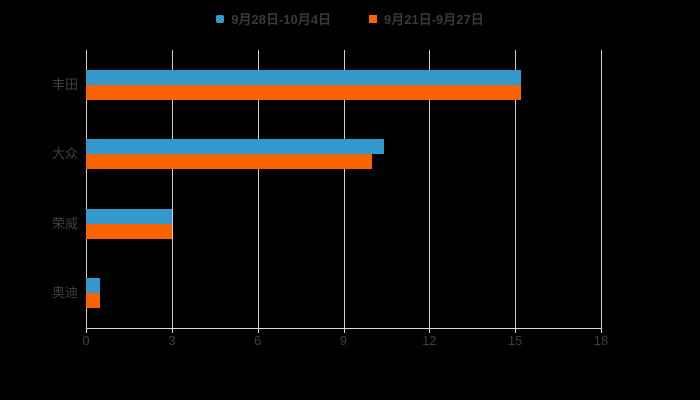 The width and height of the screenshot is (700, 400). I want to click on bar-大众-series-1, so click(235, 147).